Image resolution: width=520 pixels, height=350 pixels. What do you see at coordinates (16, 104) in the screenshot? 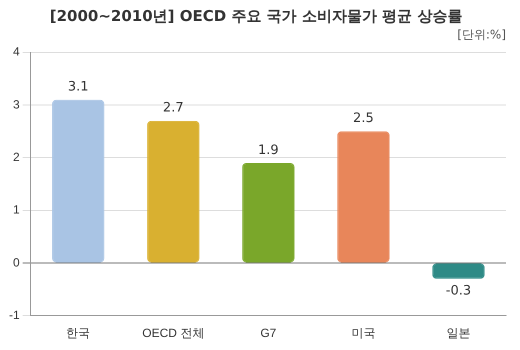
I see `y-tick-label: 3` at bounding box center [16, 104].